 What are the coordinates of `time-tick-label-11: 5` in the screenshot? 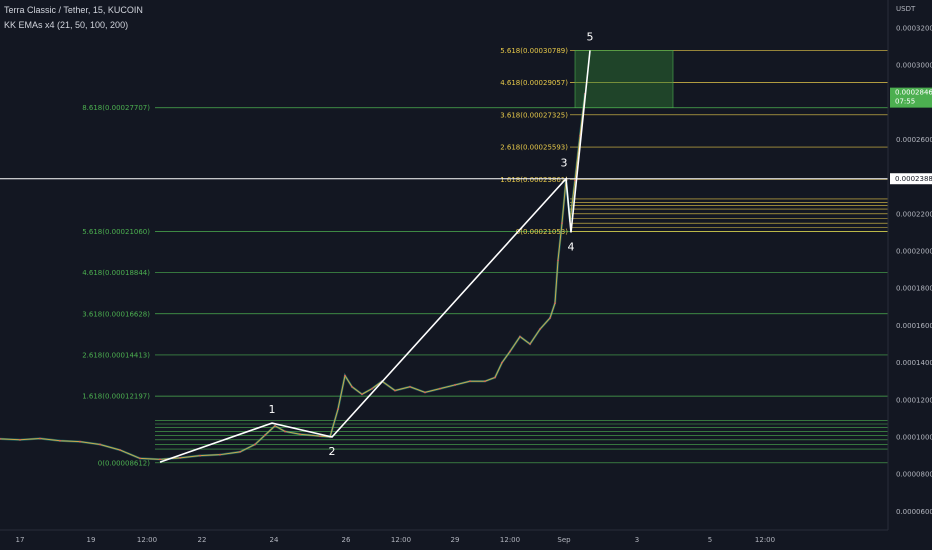 It's located at (710, 540).